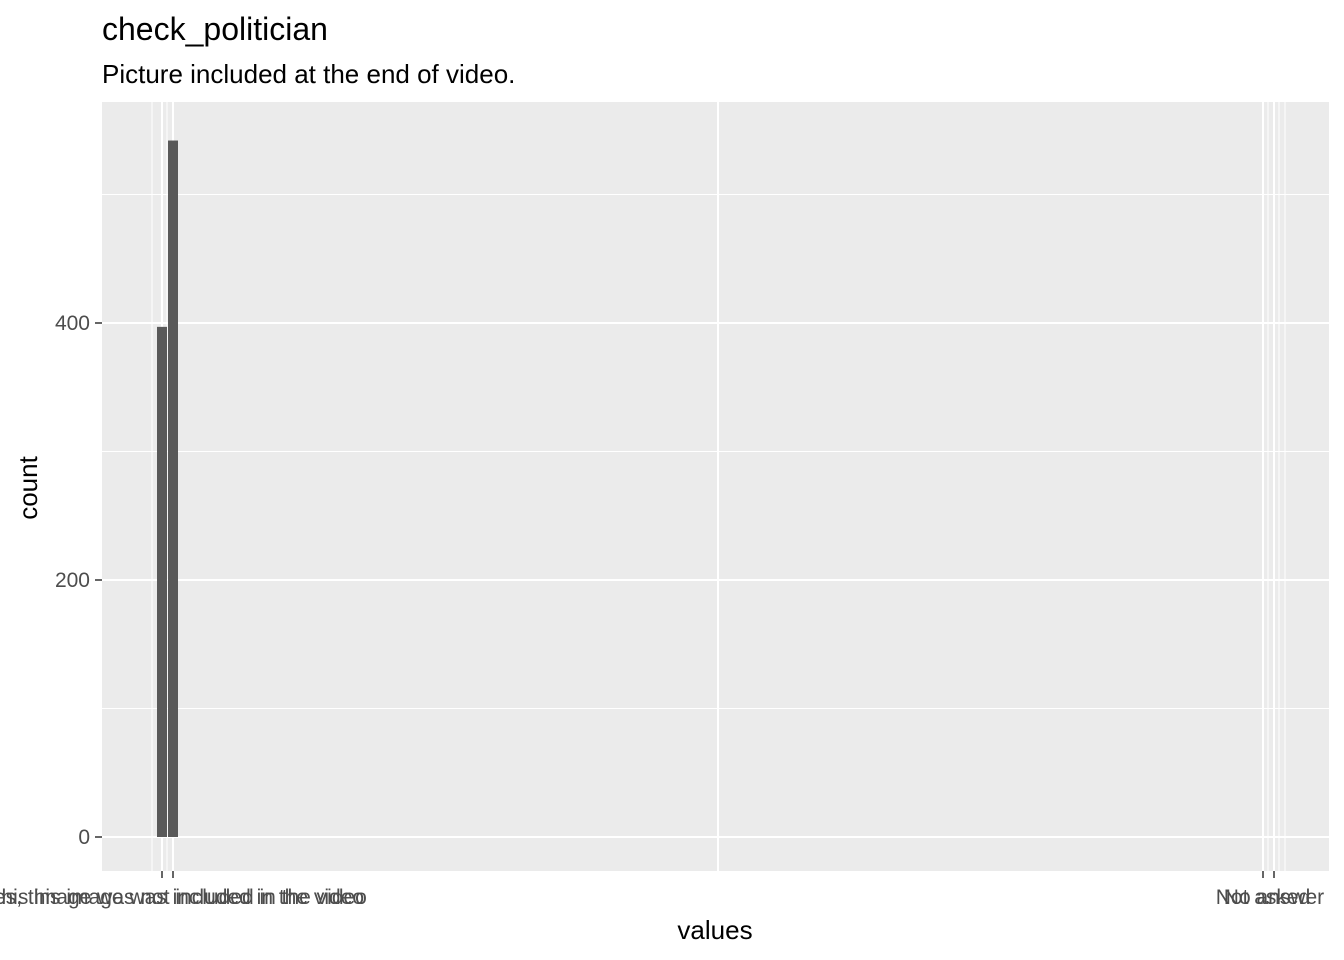  Describe the element at coordinates (215, 29) in the screenshot. I see `chart-title: check_politician` at that location.